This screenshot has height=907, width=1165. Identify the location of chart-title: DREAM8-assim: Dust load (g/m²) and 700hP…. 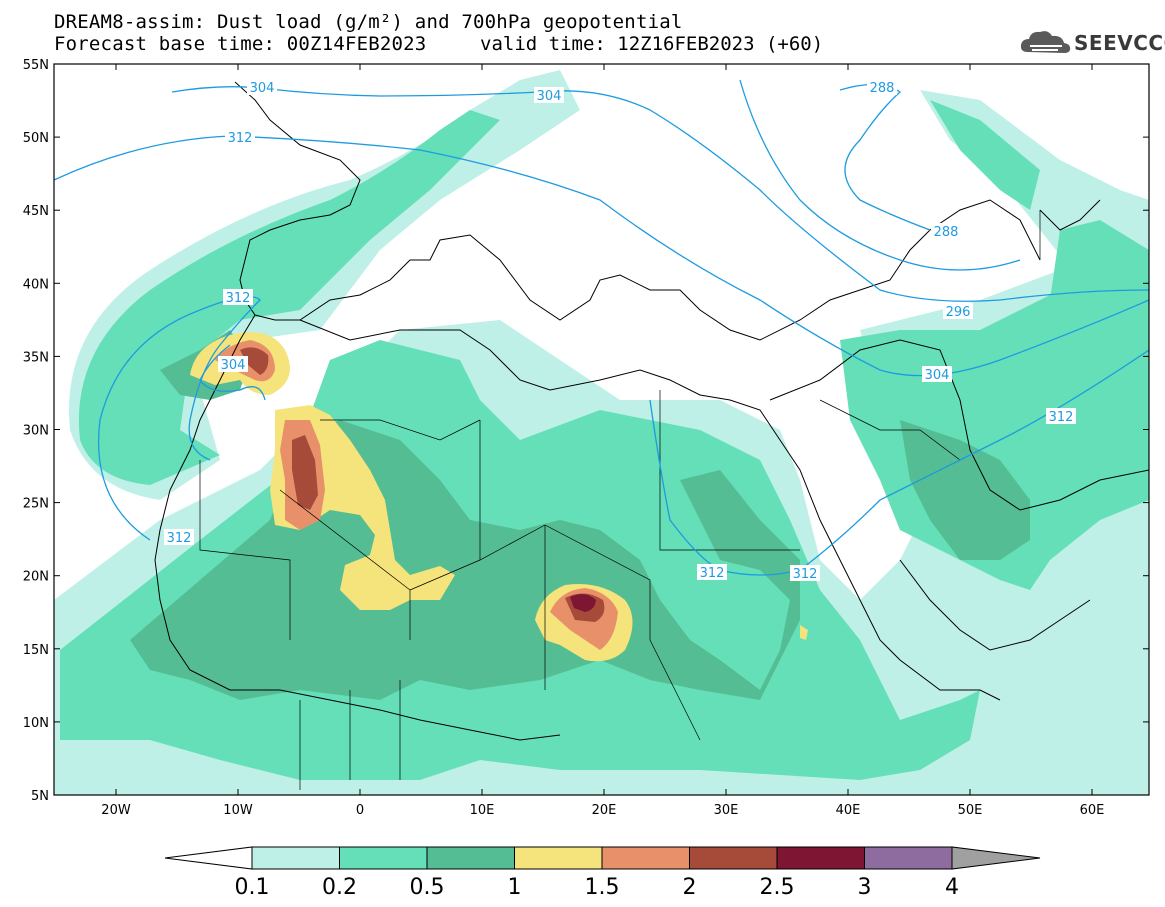
(368, 22).